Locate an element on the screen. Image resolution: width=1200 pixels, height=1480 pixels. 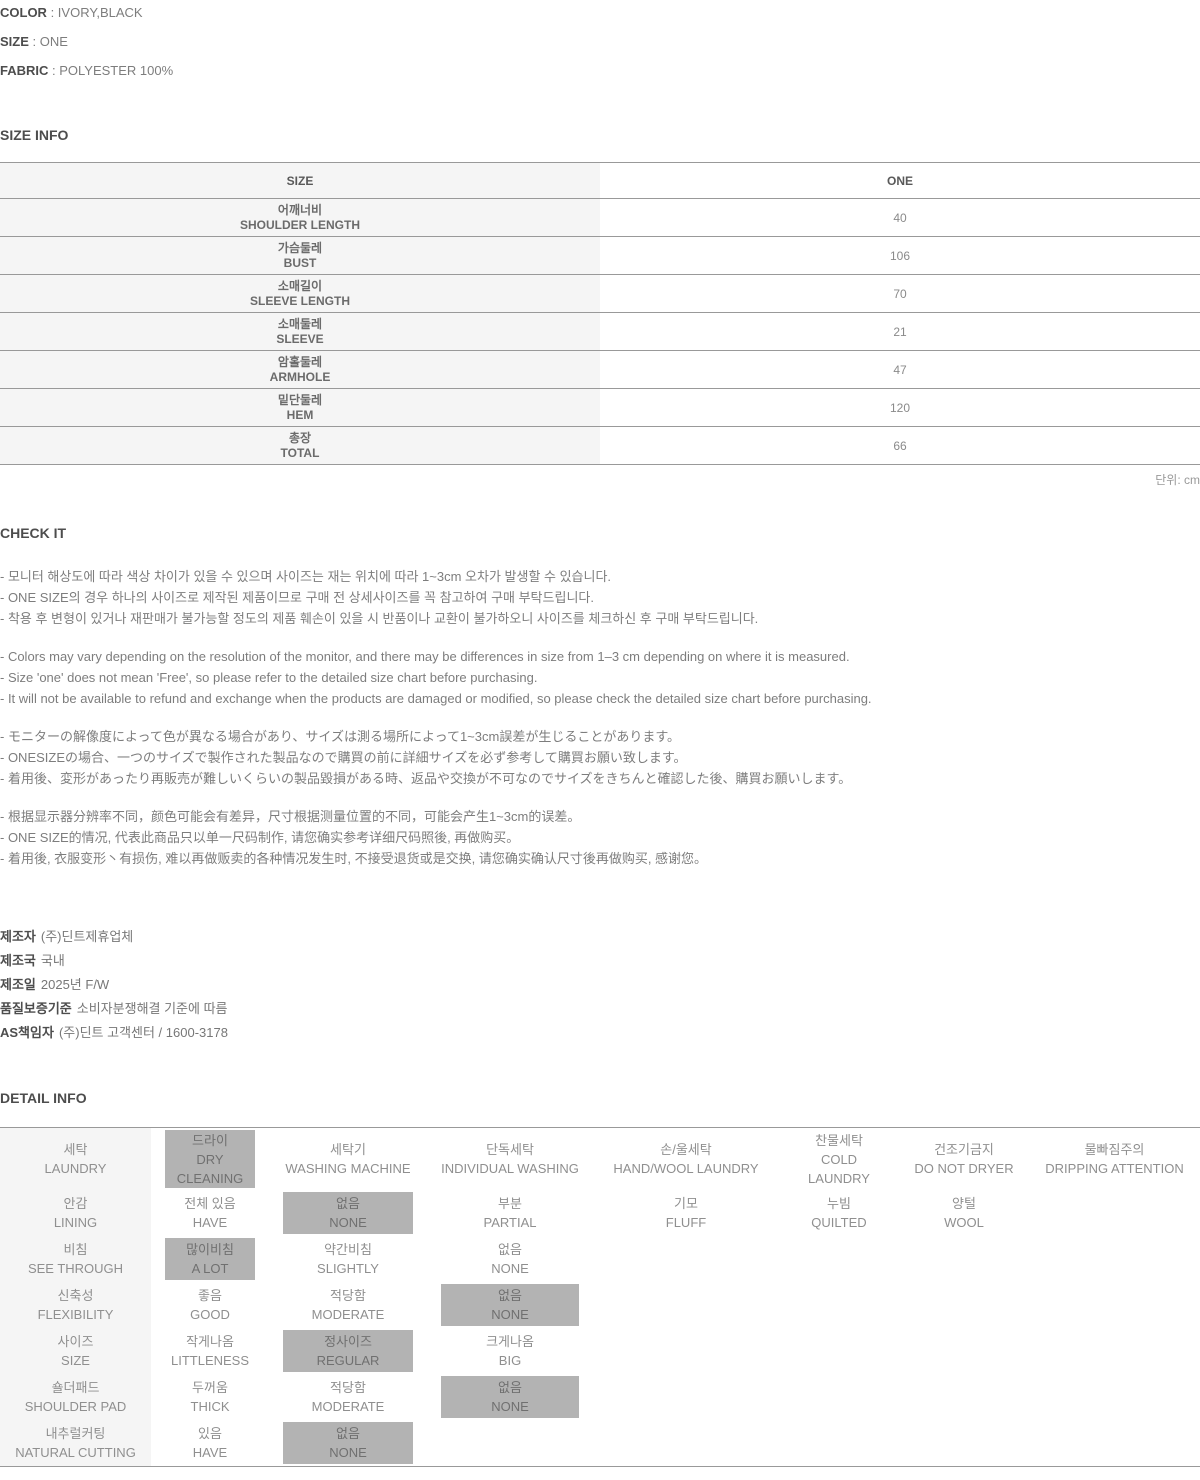
detail-option-ko: 약간비침 is located at coordinates (348, 1249).